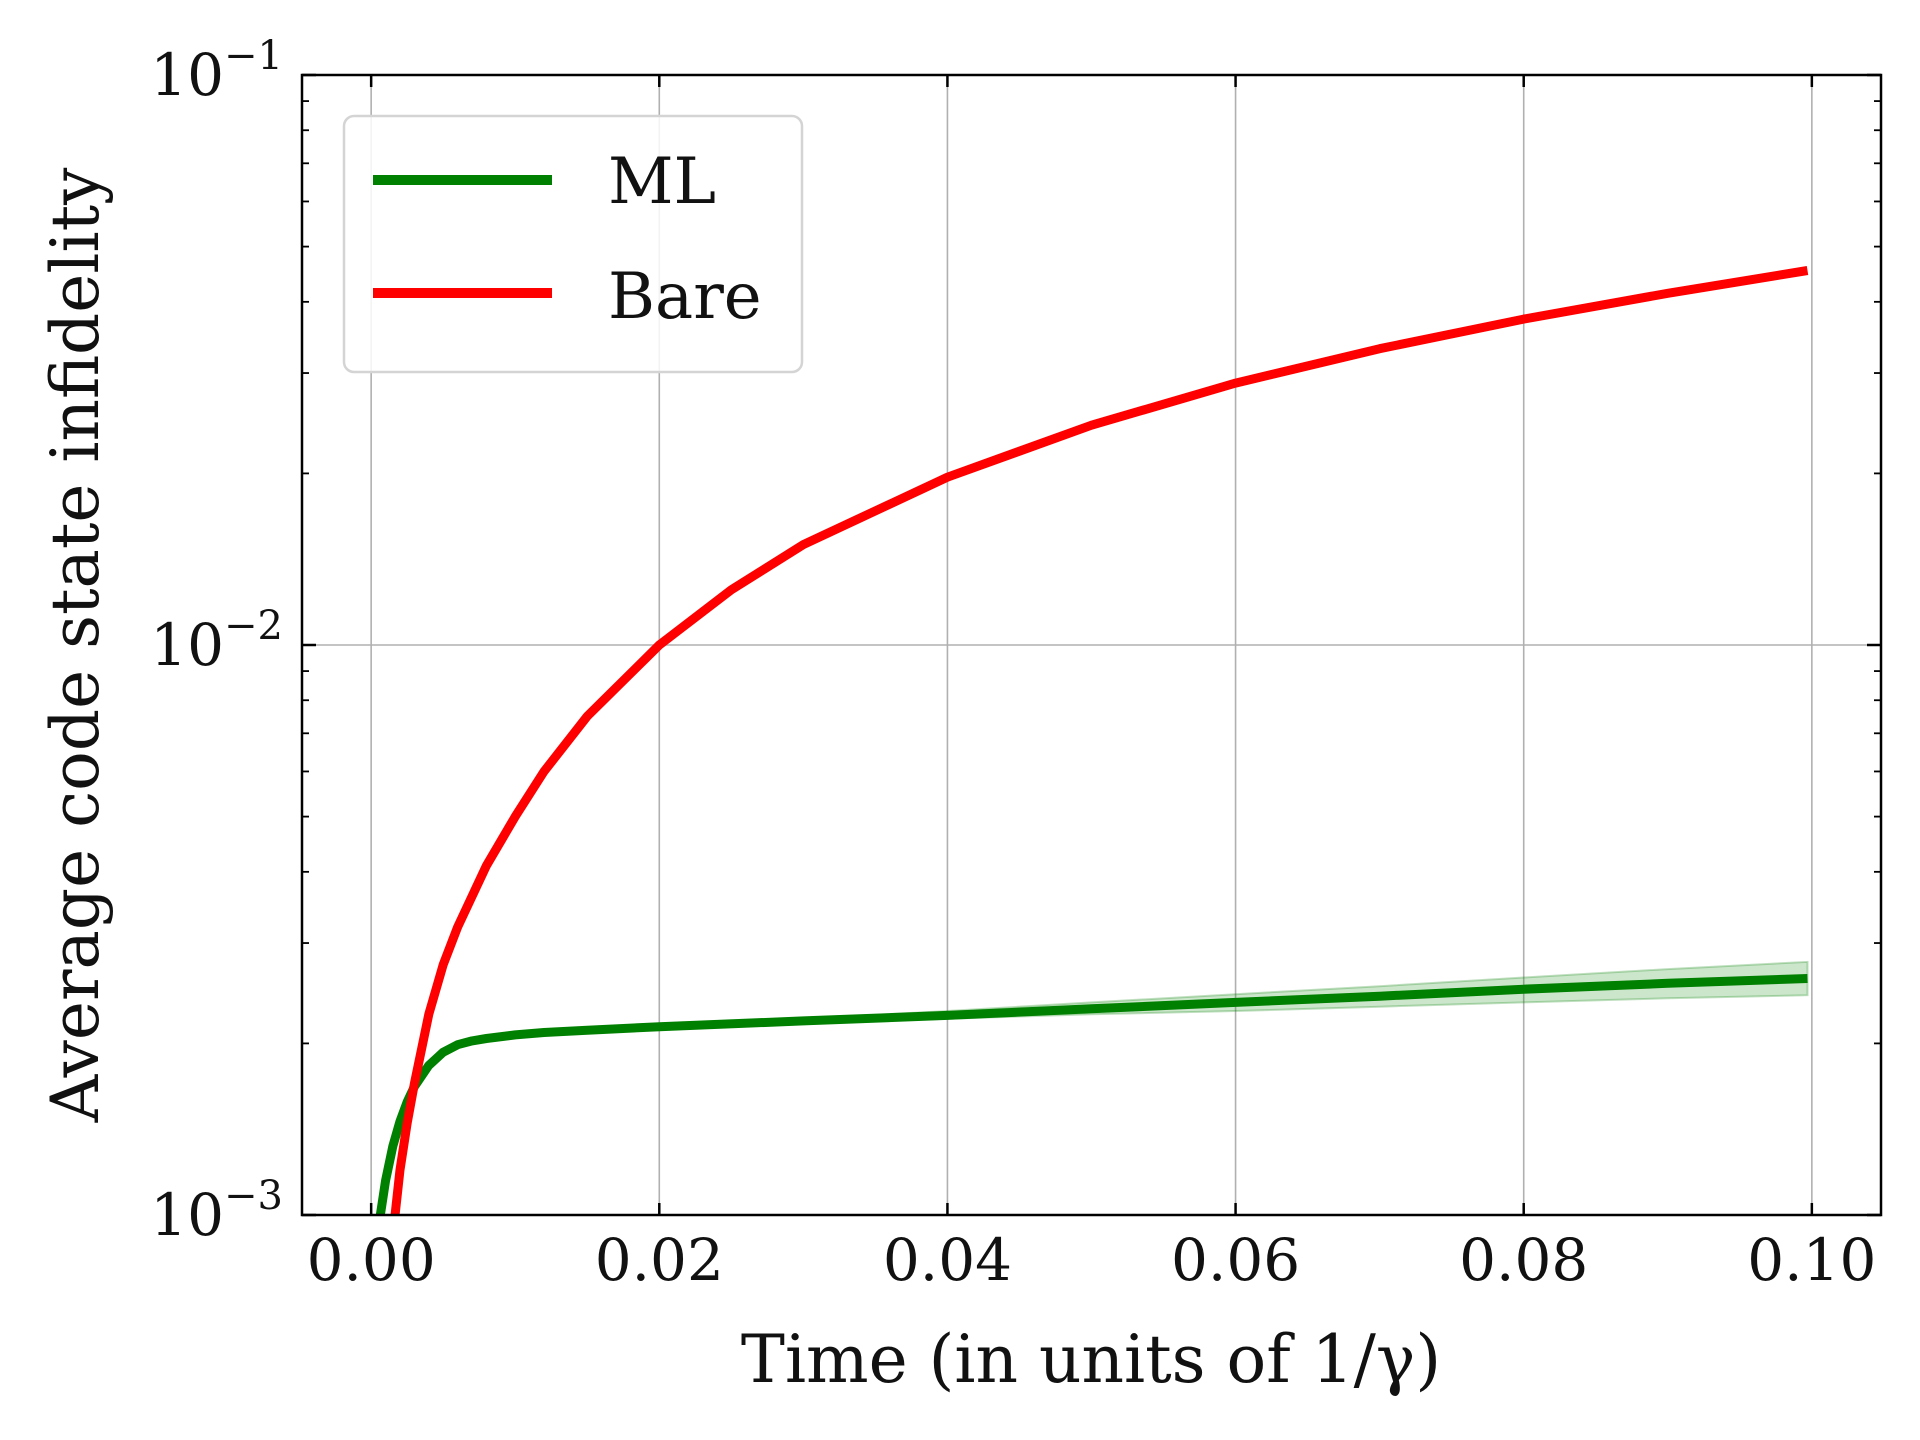  What do you see at coordinates (573, 244) in the screenshot?
I see `legend: ML Bare` at bounding box center [573, 244].